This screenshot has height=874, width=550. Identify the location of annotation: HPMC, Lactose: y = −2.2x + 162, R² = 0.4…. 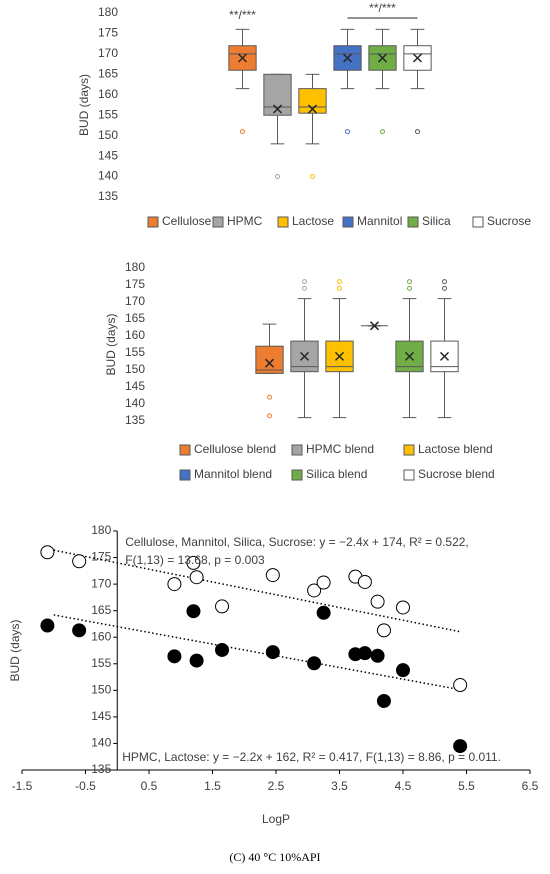
(311, 757).